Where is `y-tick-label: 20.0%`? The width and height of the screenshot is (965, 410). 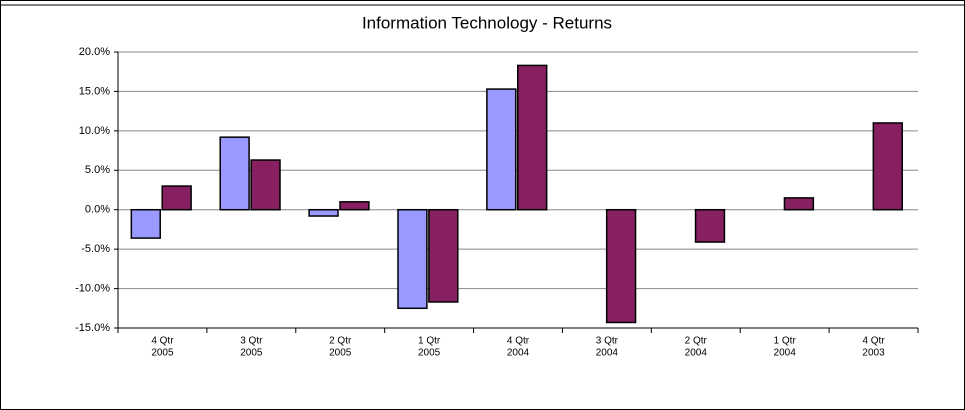
y-tick-label: 20.0% is located at coordinates (94, 52).